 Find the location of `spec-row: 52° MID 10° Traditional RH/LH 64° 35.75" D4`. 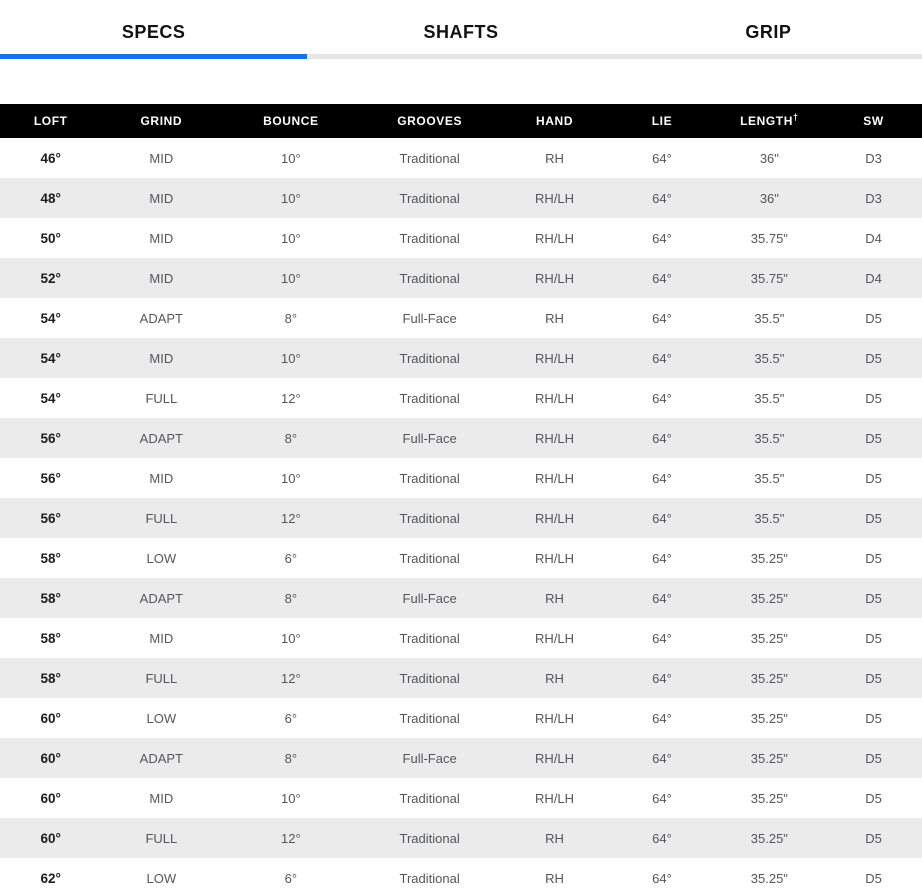

spec-row: 52° MID 10° Traditional RH/LH 64° 35.75" D4 is located at coordinates (461, 278).